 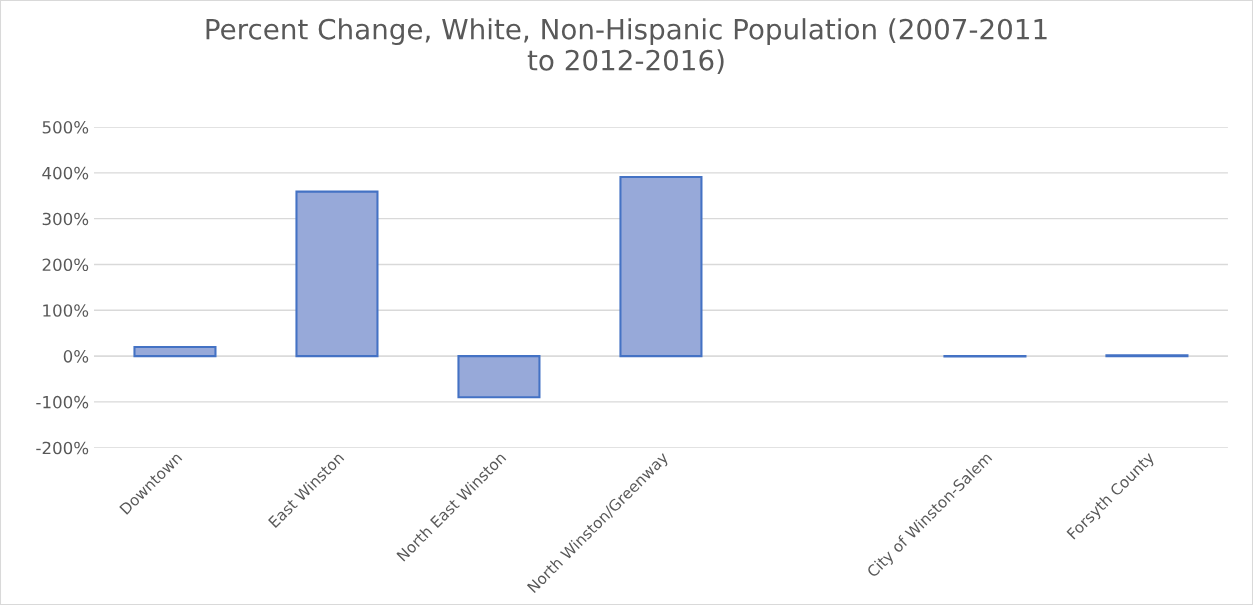 I want to click on y-tick-label: 400%, so click(x=65, y=173).